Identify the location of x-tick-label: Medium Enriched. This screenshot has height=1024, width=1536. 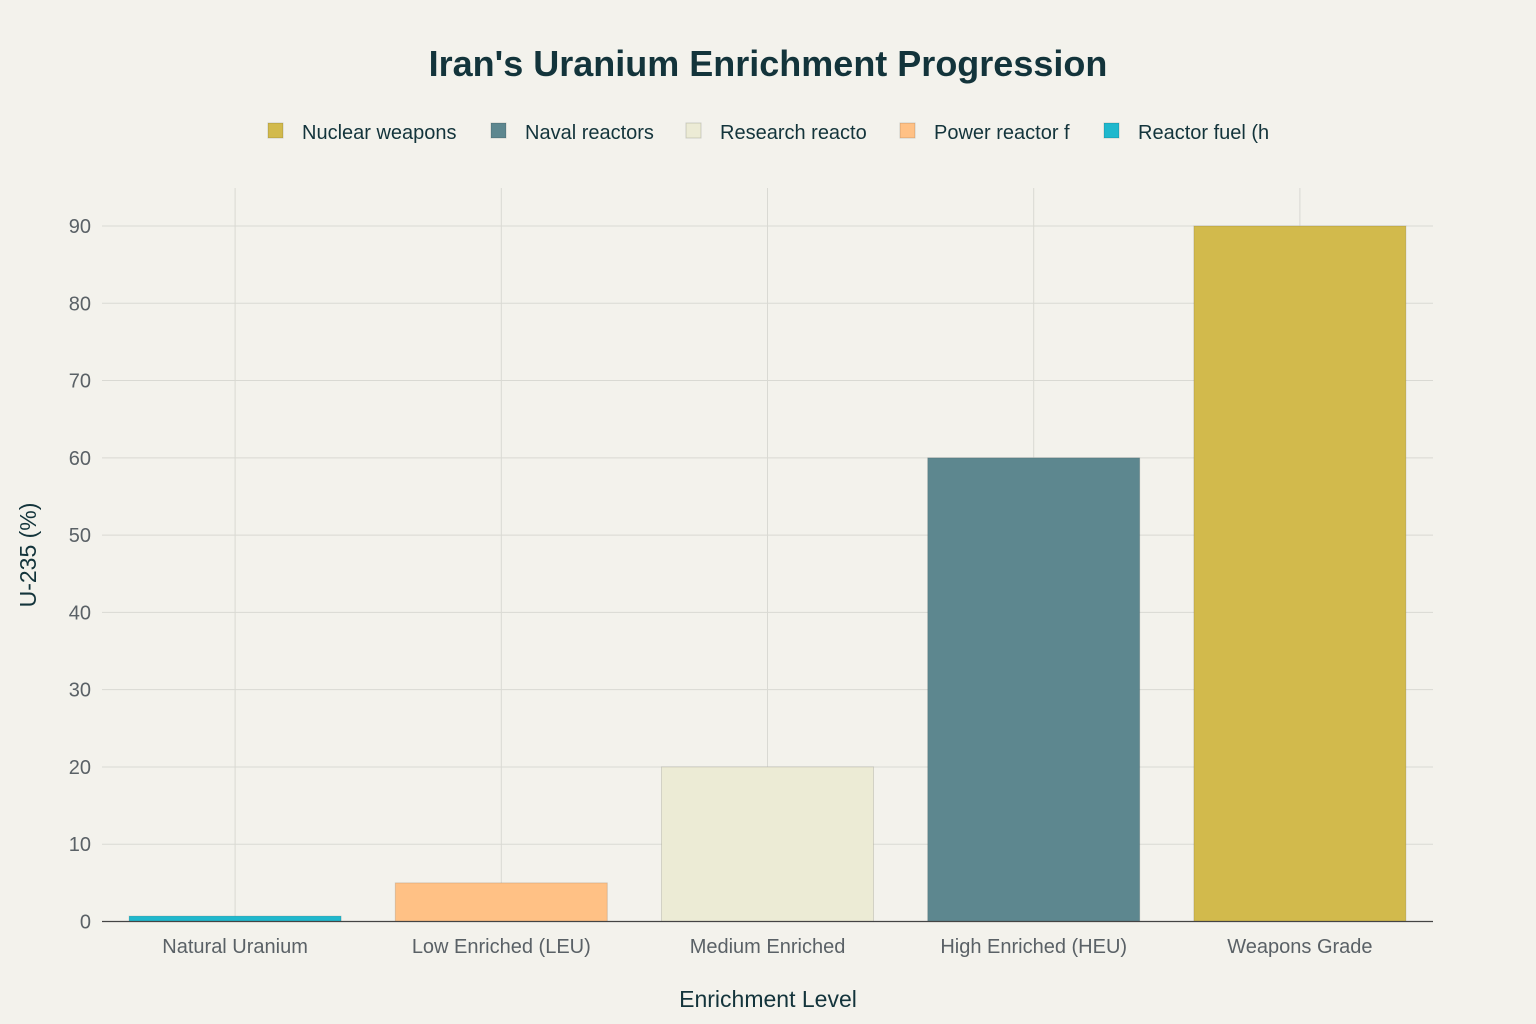
(768, 947).